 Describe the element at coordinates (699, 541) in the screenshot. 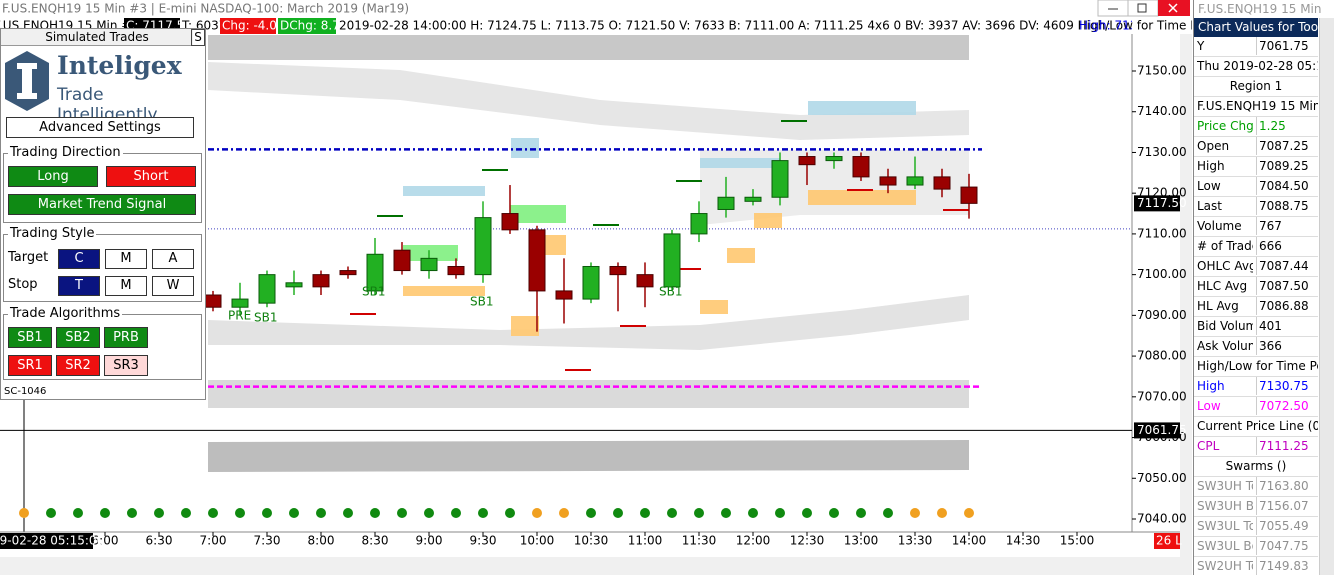

I see `time-label: 11:30` at that location.